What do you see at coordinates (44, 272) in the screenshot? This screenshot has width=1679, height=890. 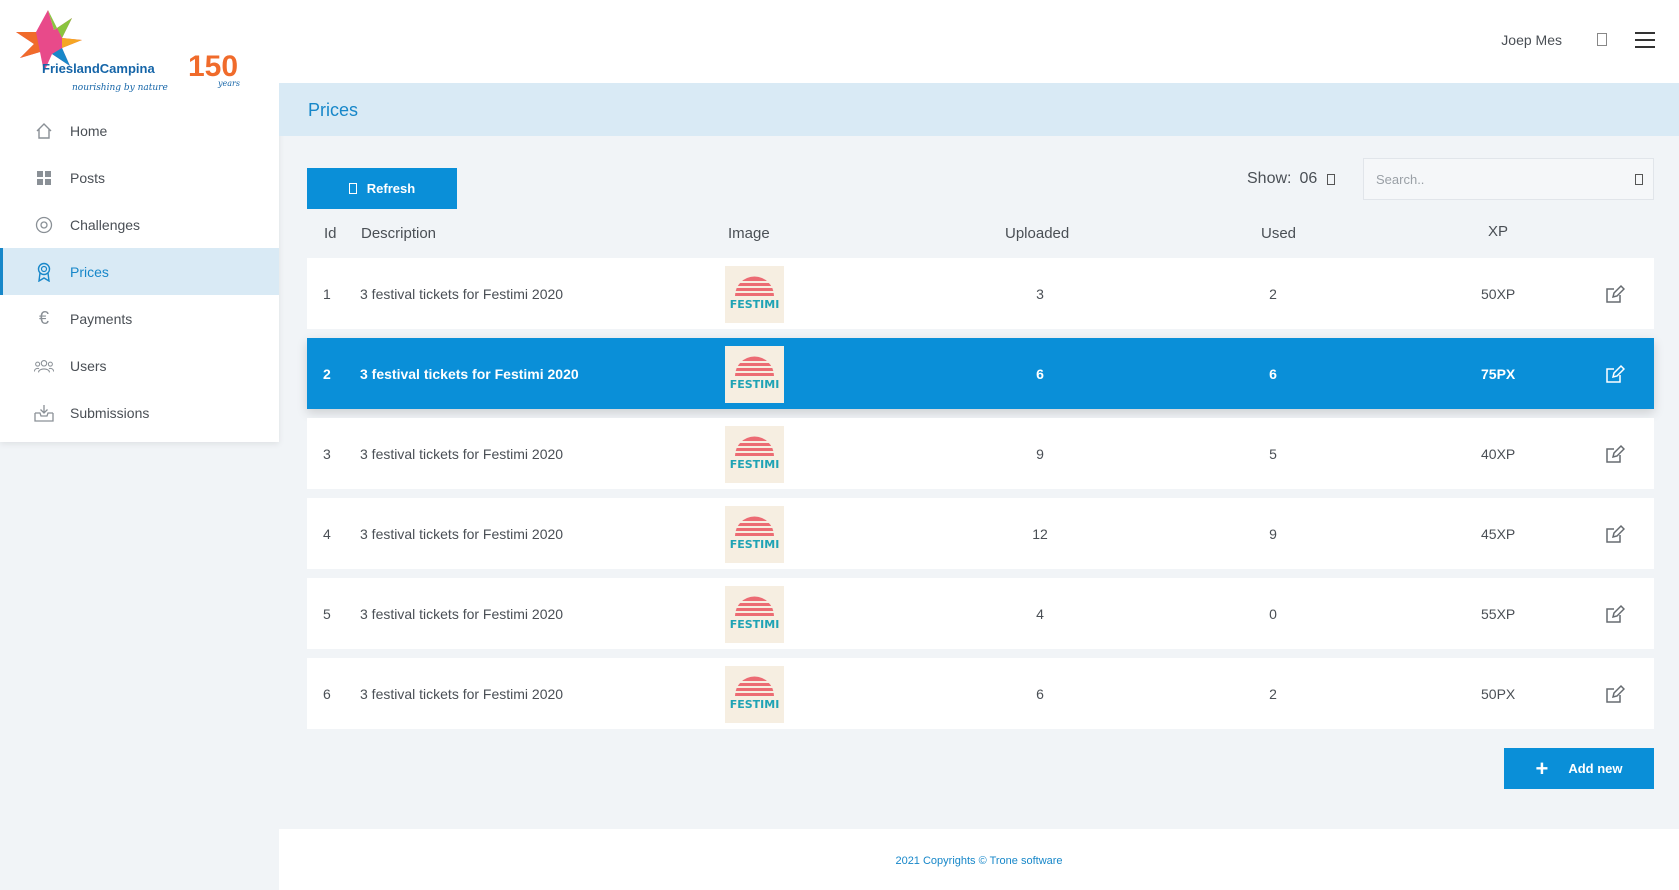 I see `award-icon` at bounding box center [44, 272].